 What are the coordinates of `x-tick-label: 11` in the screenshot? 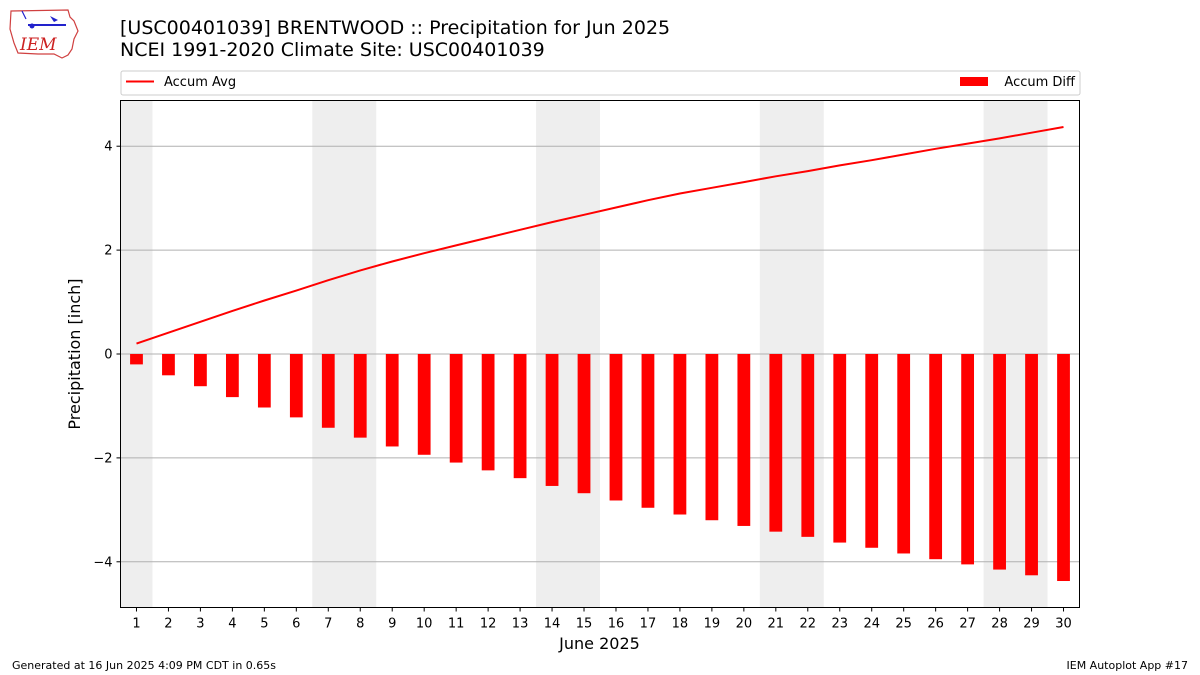 It's located at (456, 624).